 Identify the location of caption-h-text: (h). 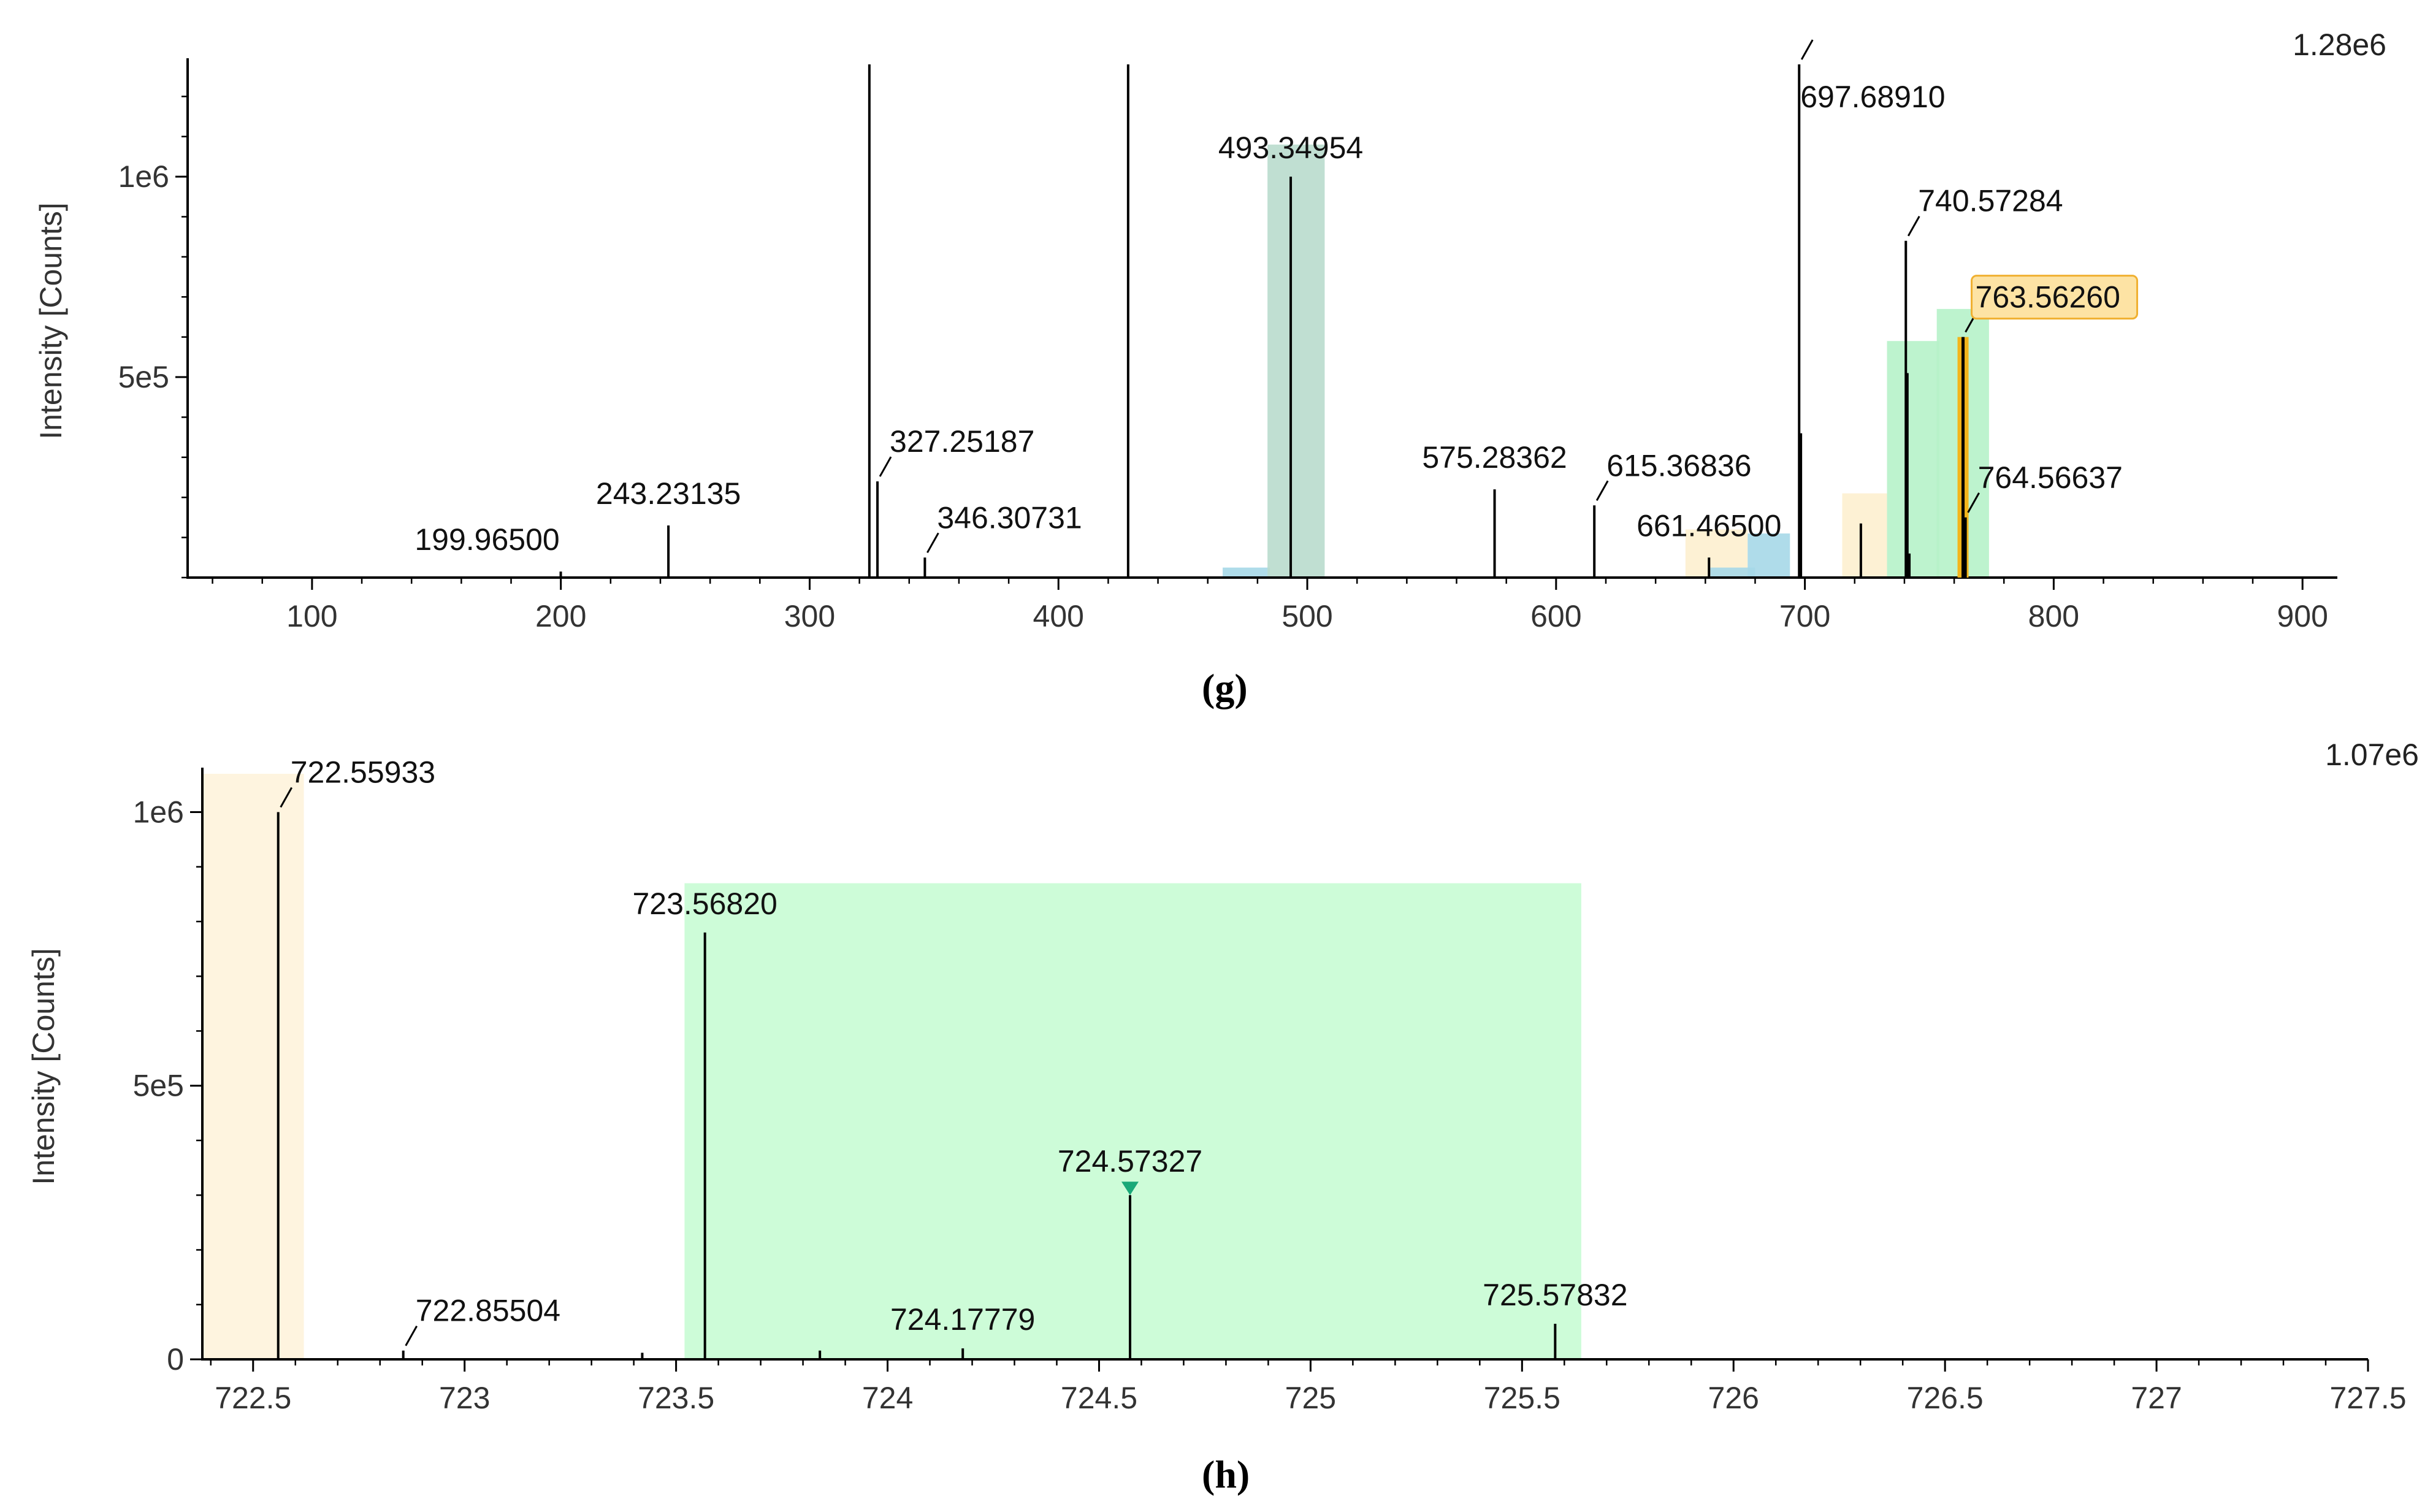
(1226, 1474).